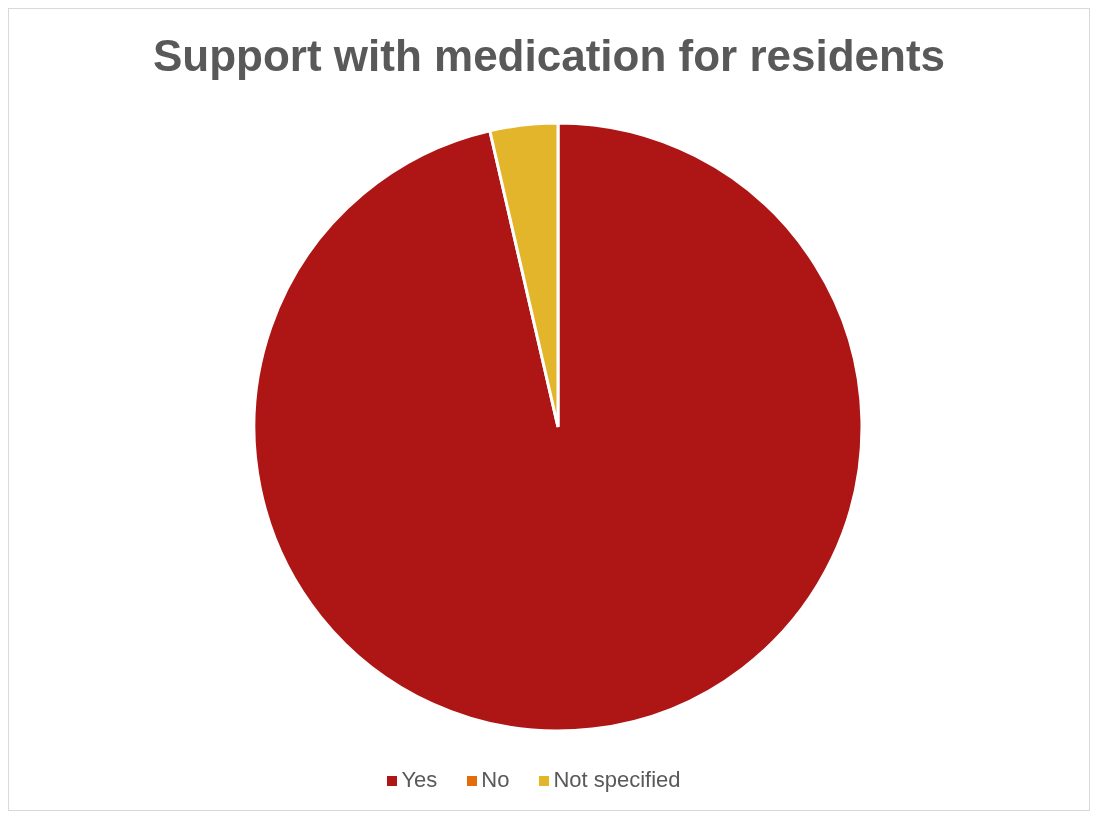 This screenshot has width=1098, height=819. Describe the element at coordinates (549, 56) in the screenshot. I see `chart-title: Support with medication for residents` at that location.